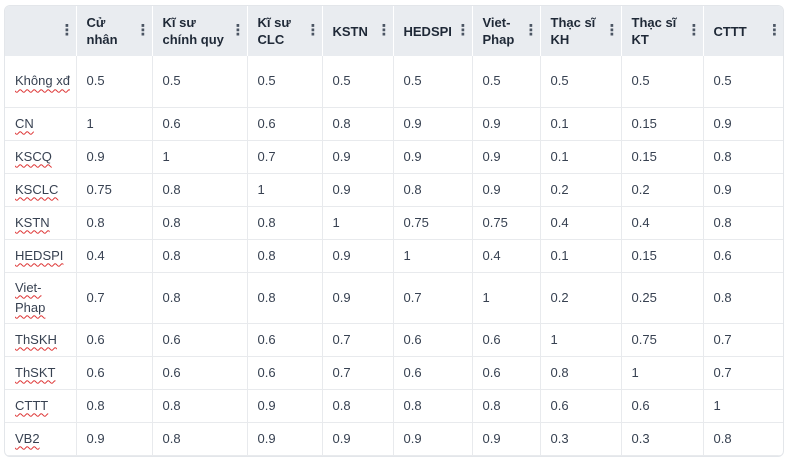  What do you see at coordinates (350, 31) in the screenshot?
I see `column-header-label: KSTN` at bounding box center [350, 31].